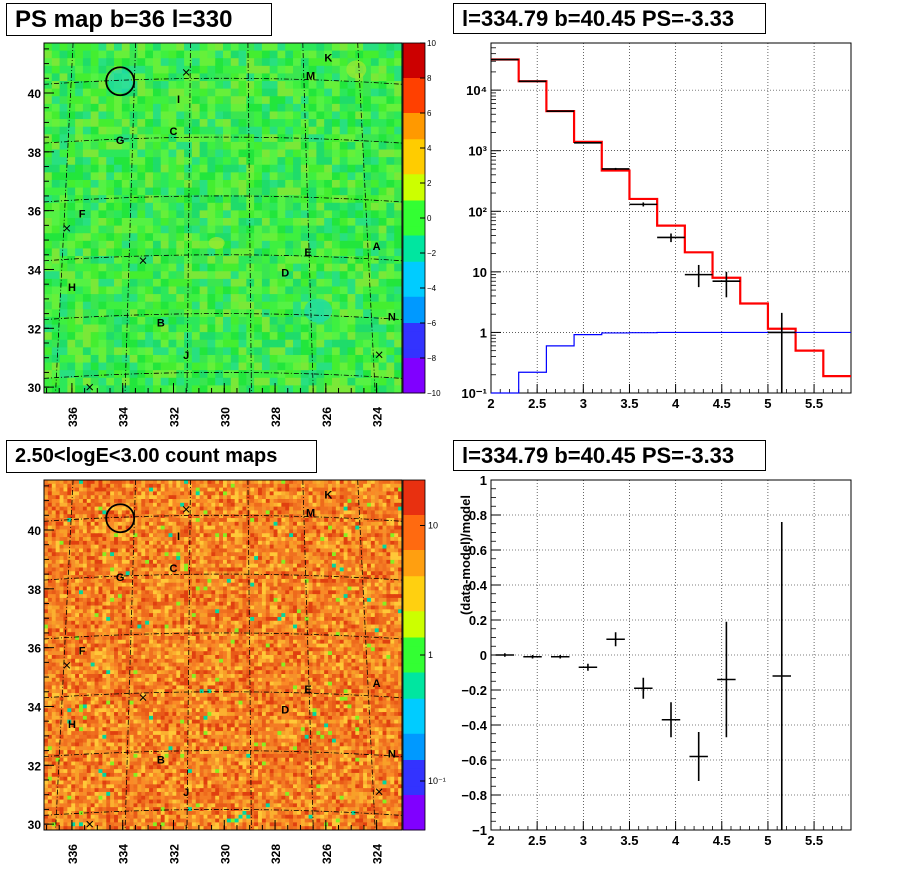 The height and width of the screenshot is (875, 898). I want to click on colorbar-tick-label: 0, so click(429, 218).